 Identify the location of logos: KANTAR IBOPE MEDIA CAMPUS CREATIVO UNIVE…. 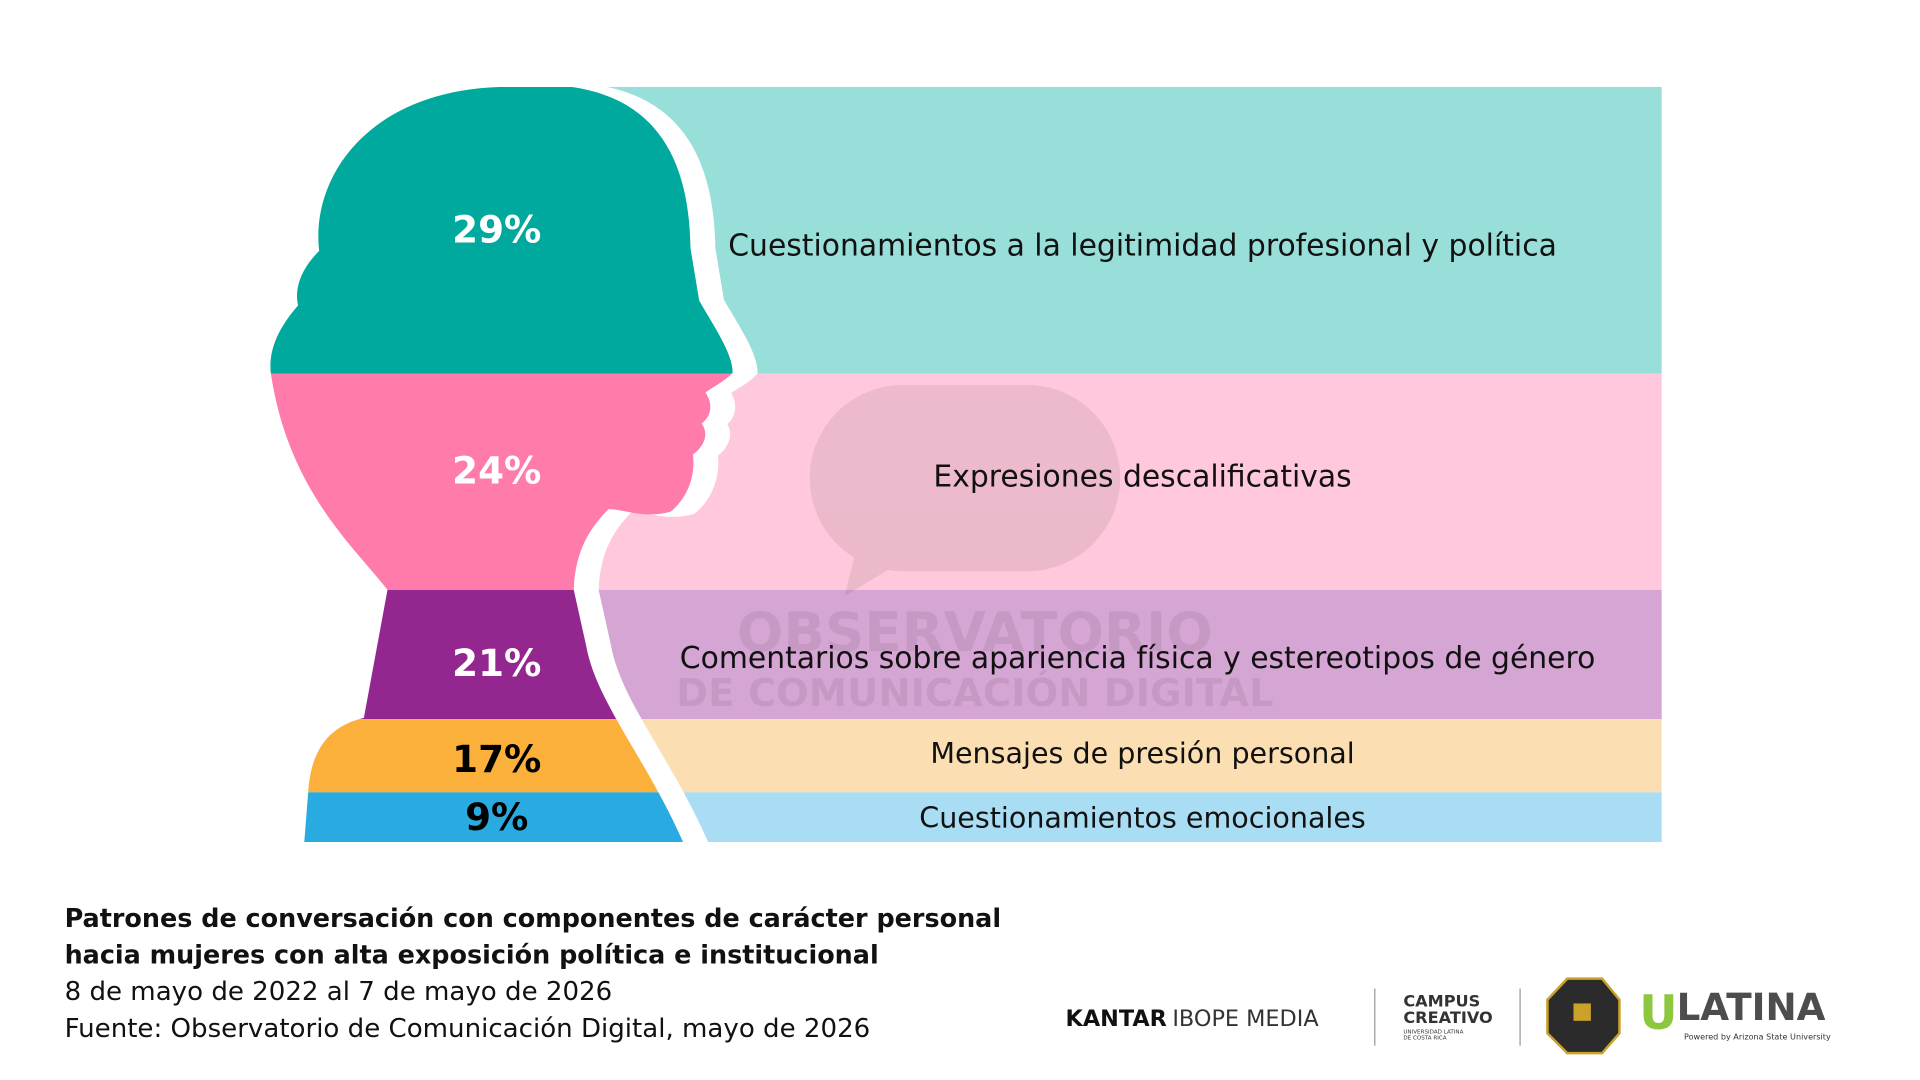
(1448, 1016).